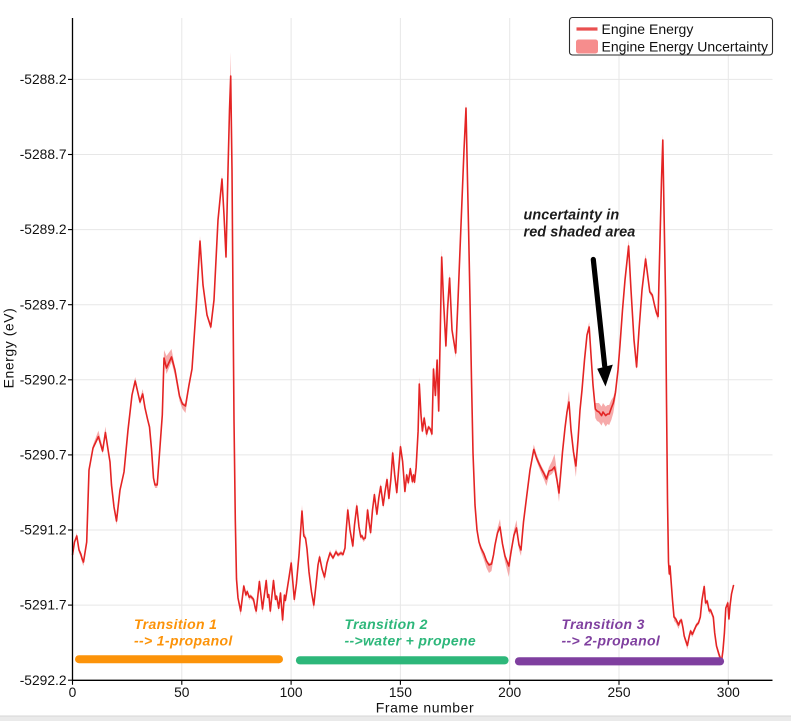  I want to click on svg-text: 250, so click(618, 692).